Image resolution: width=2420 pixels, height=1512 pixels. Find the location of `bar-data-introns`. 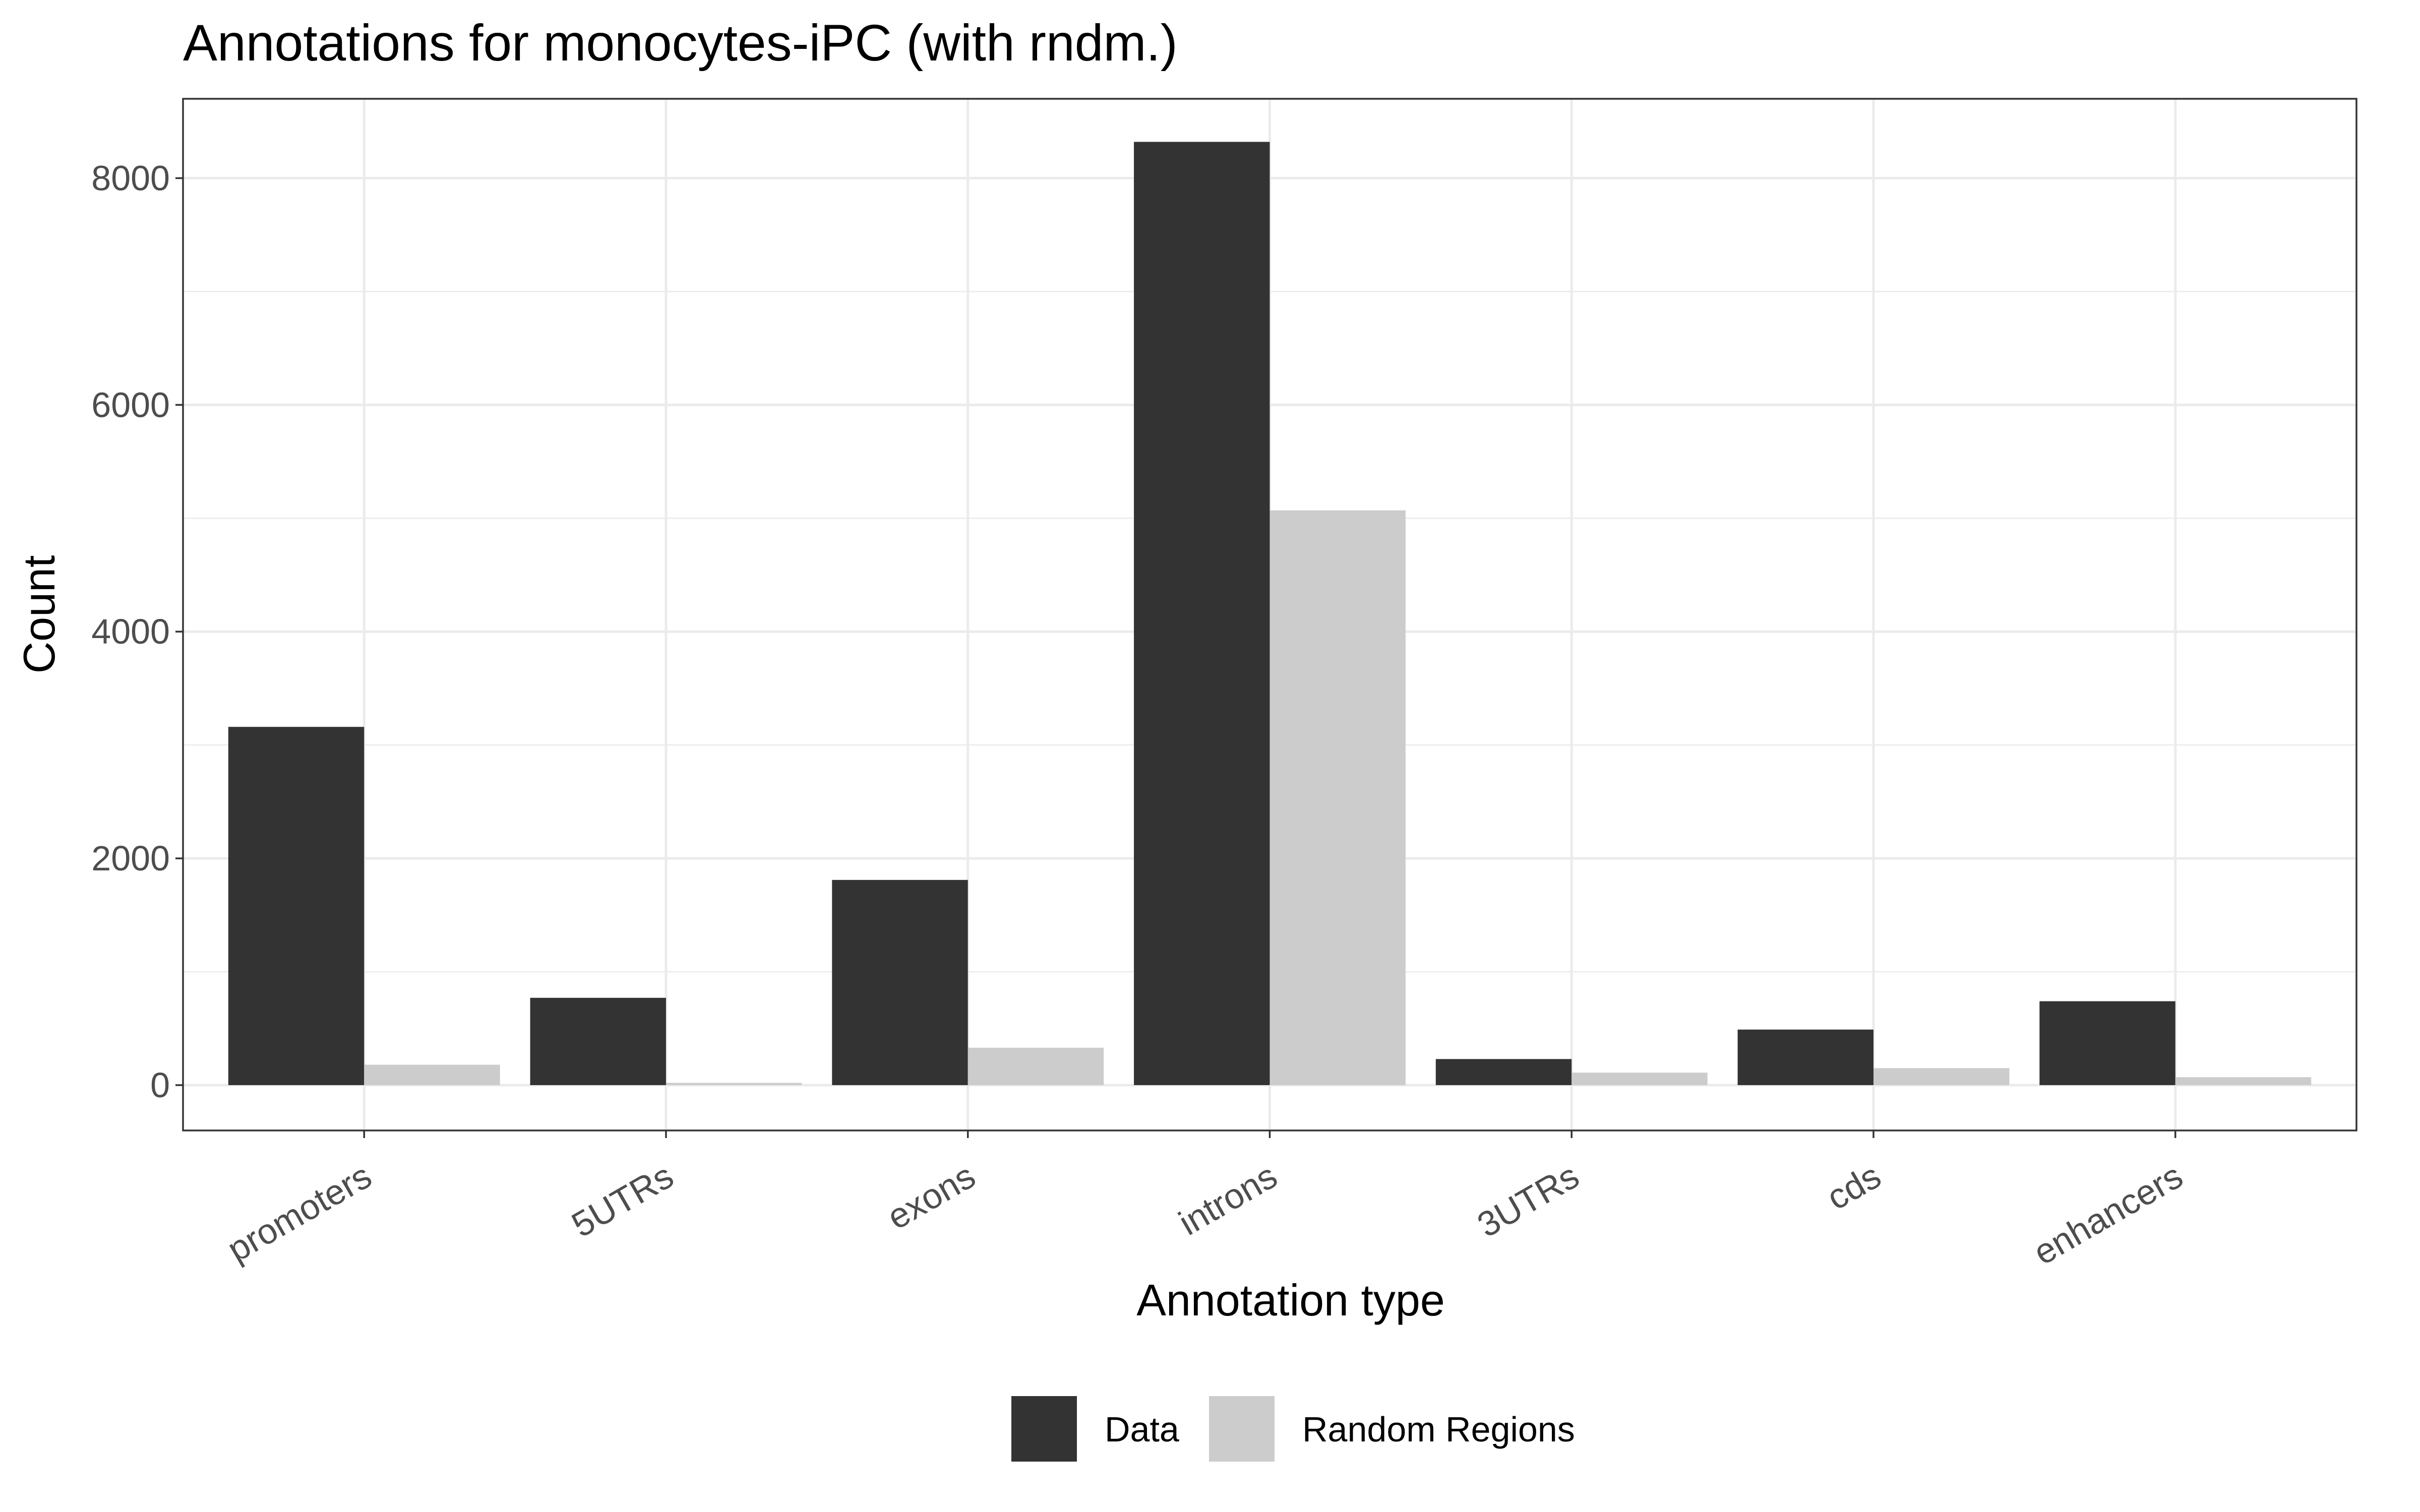

bar-data-introns is located at coordinates (1202, 614).